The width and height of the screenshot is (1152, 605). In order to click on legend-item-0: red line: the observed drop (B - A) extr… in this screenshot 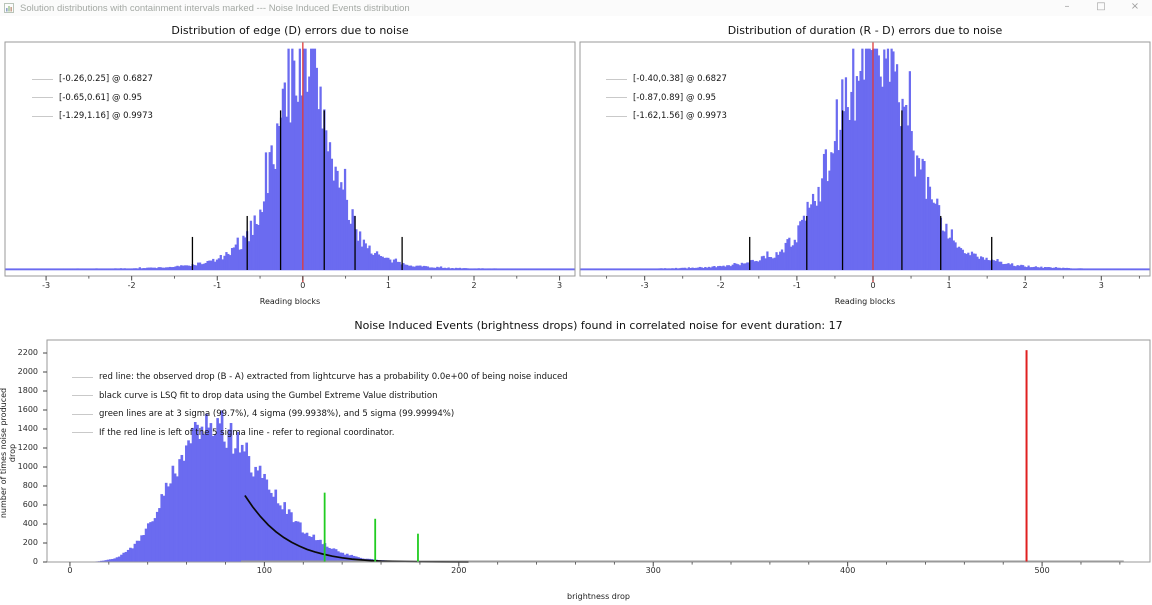, I will do `click(320, 377)`.